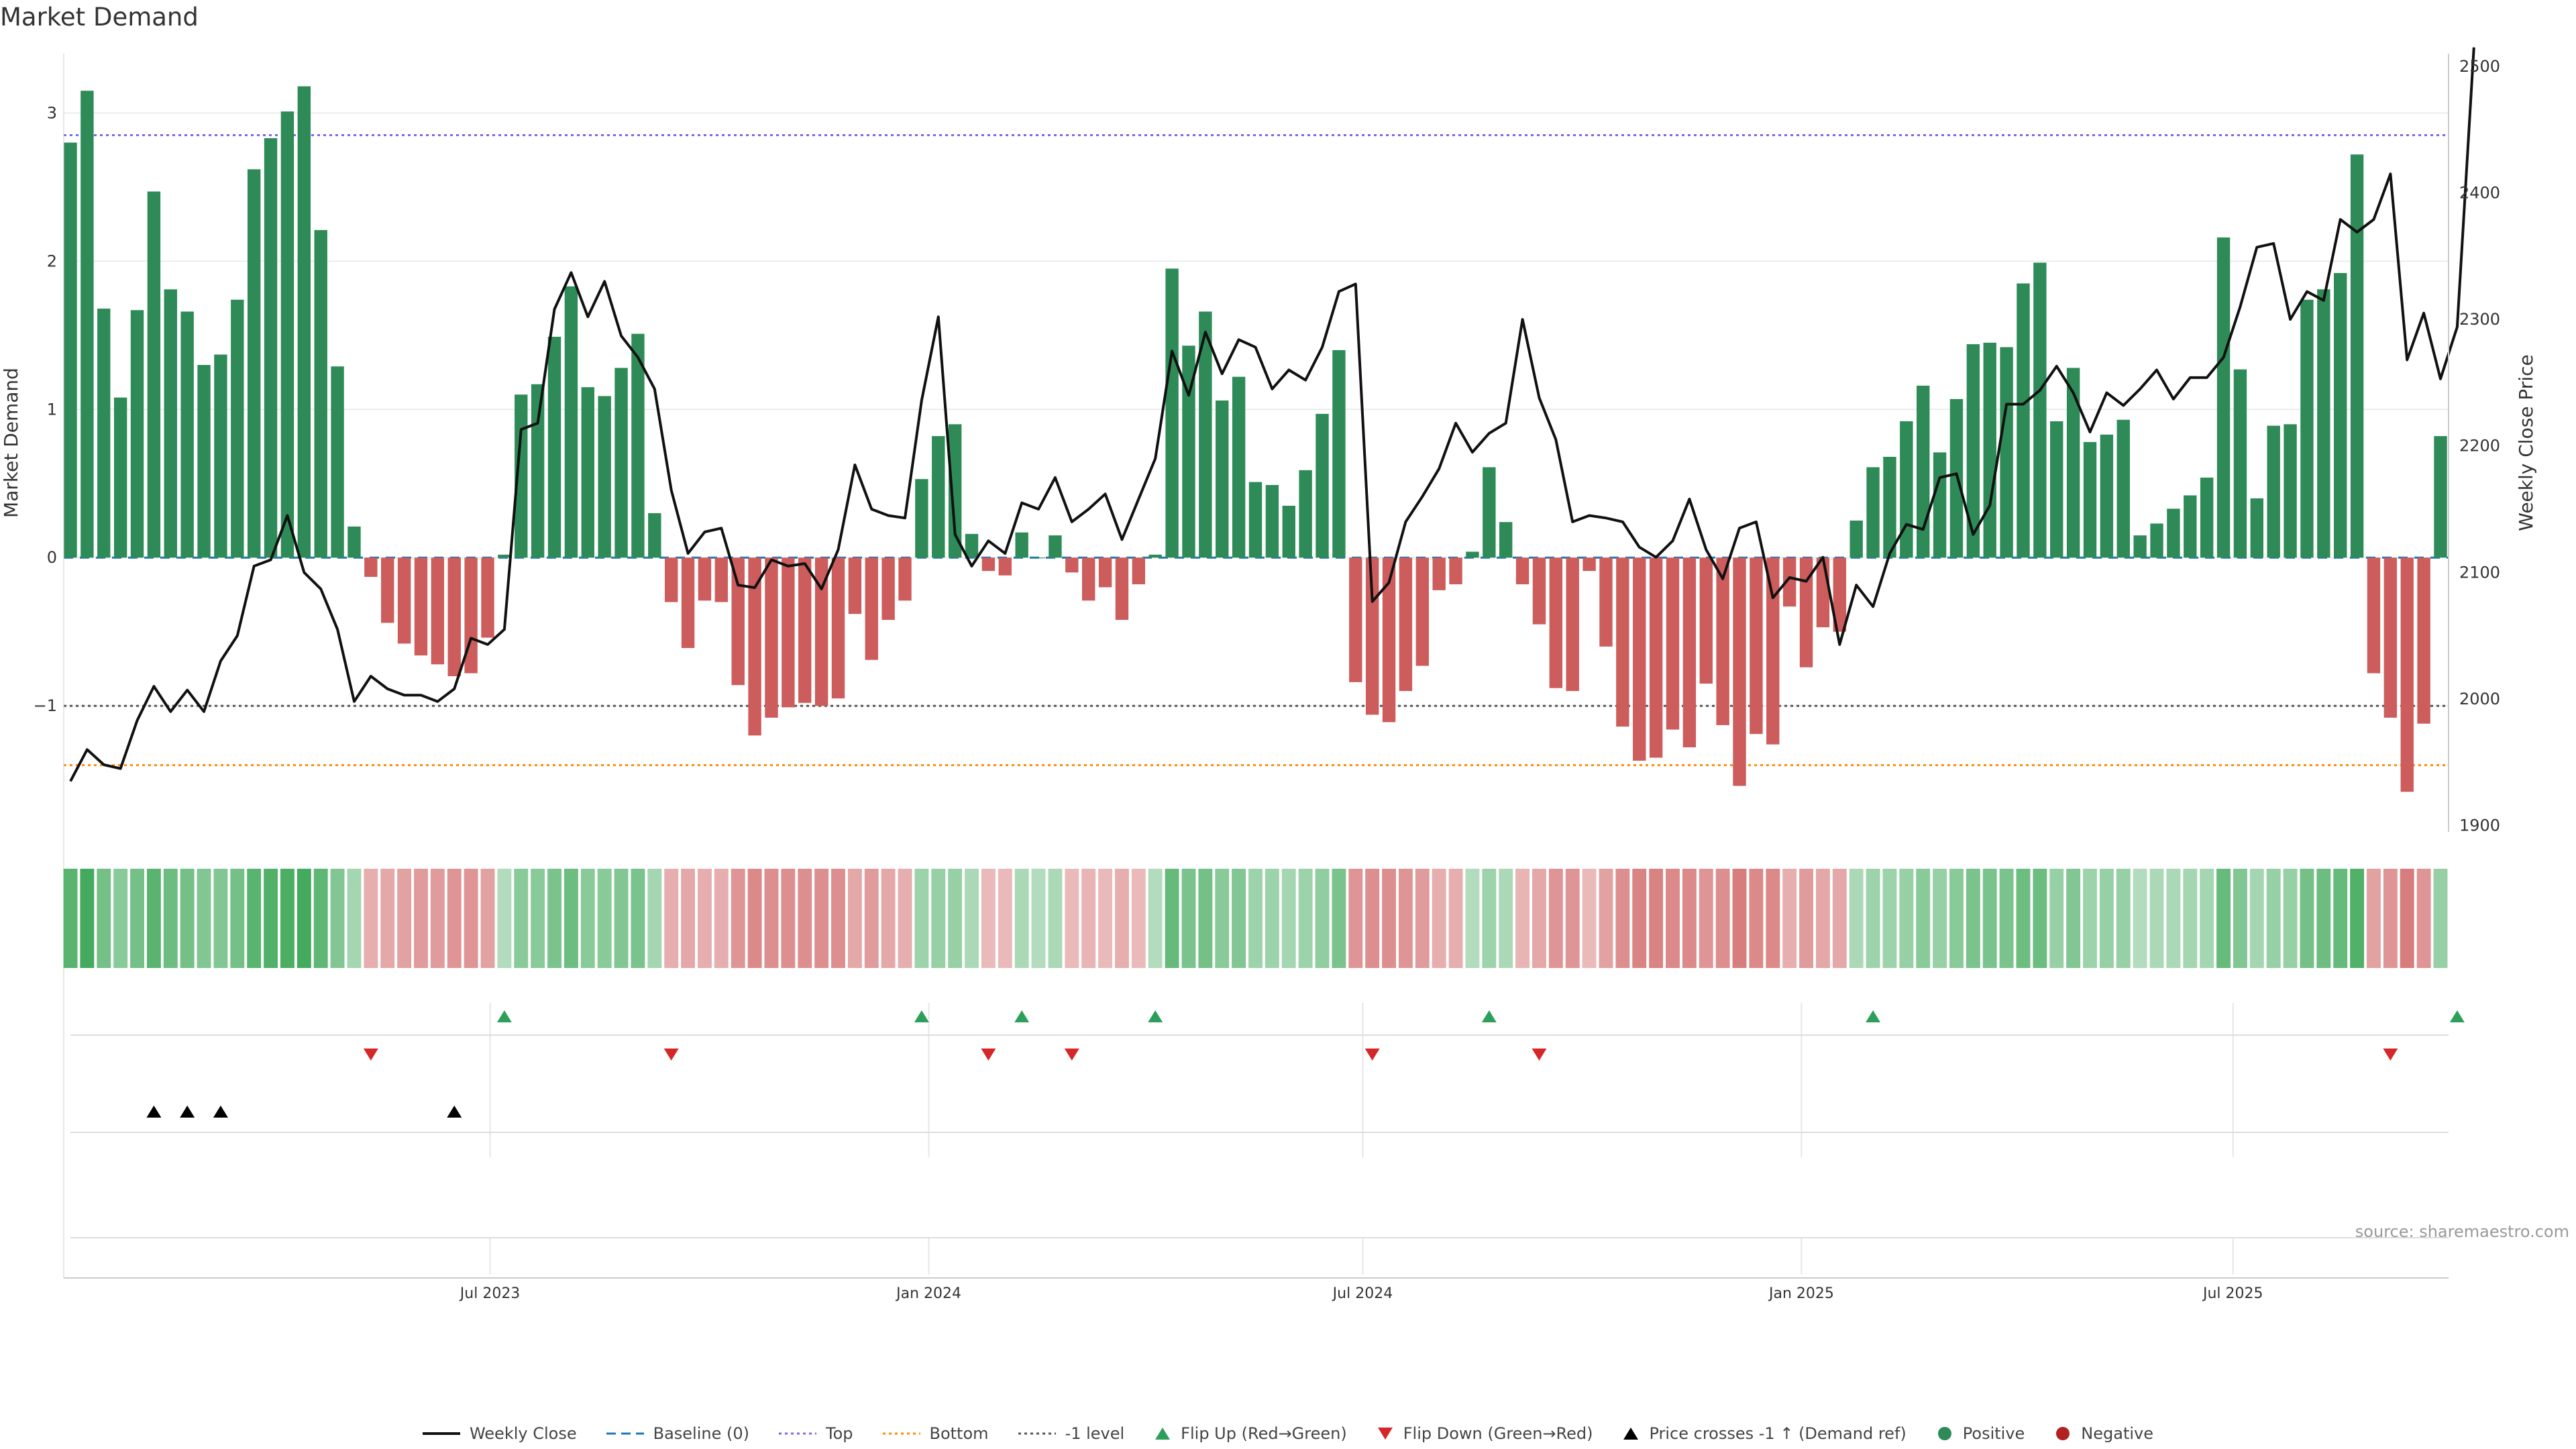  I want to click on y2-tick-label: 2400, so click(2479, 192).